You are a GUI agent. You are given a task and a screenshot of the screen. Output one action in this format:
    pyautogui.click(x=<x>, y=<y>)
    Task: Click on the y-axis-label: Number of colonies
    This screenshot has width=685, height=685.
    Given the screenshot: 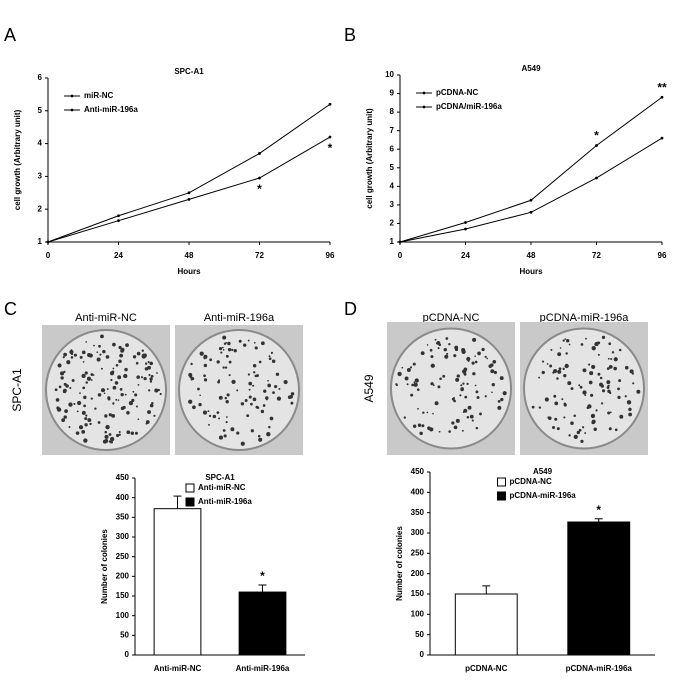 What is the action you would take?
    pyautogui.click(x=399, y=563)
    